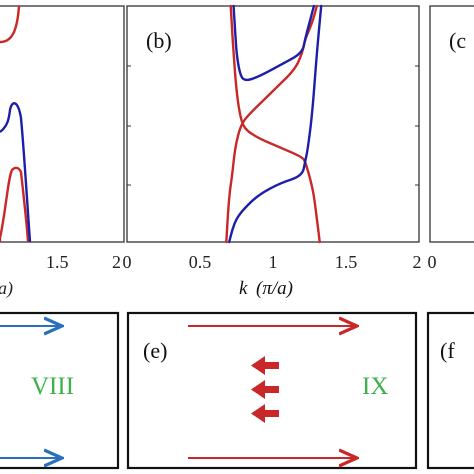 This screenshot has height=474, width=474. I want to click on panel-a-red-curve-lower, so click(15, 204).